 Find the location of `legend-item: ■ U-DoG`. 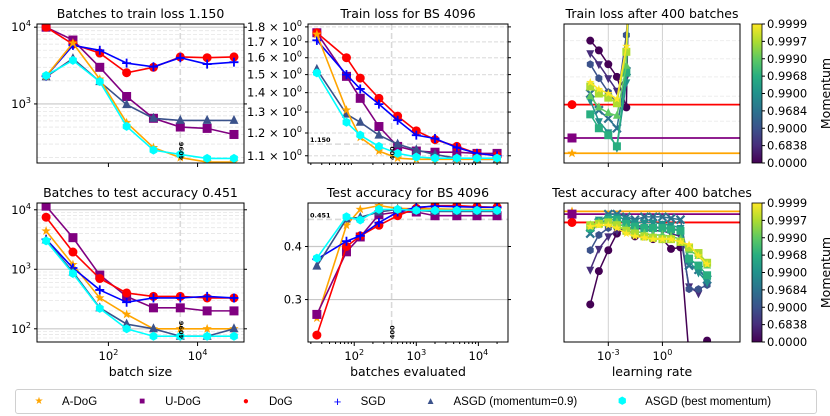

legend-item: ■ U-DoG is located at coordinates (168, 402).